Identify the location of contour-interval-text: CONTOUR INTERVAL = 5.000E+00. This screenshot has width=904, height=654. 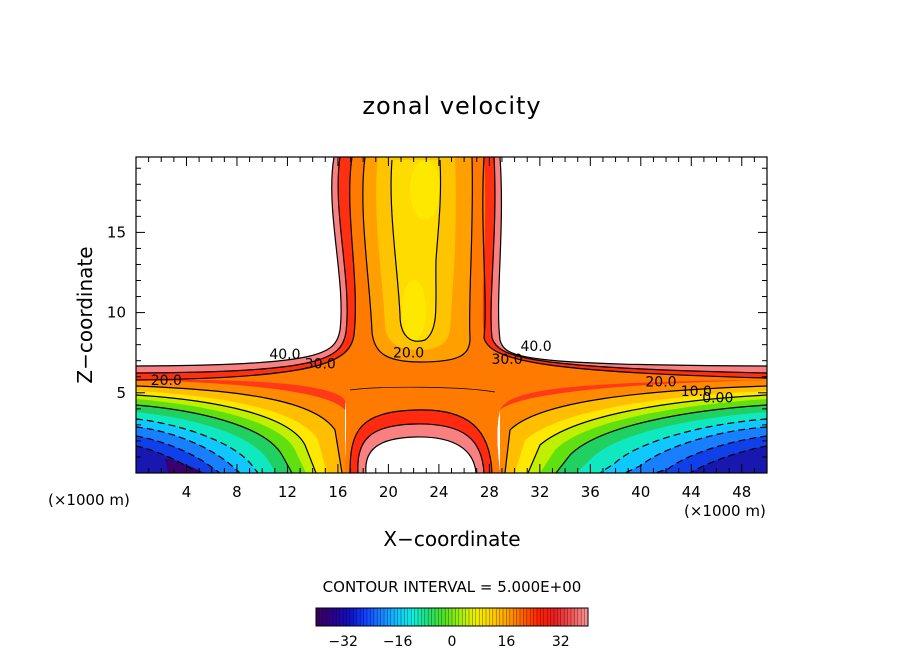
(452, 587).